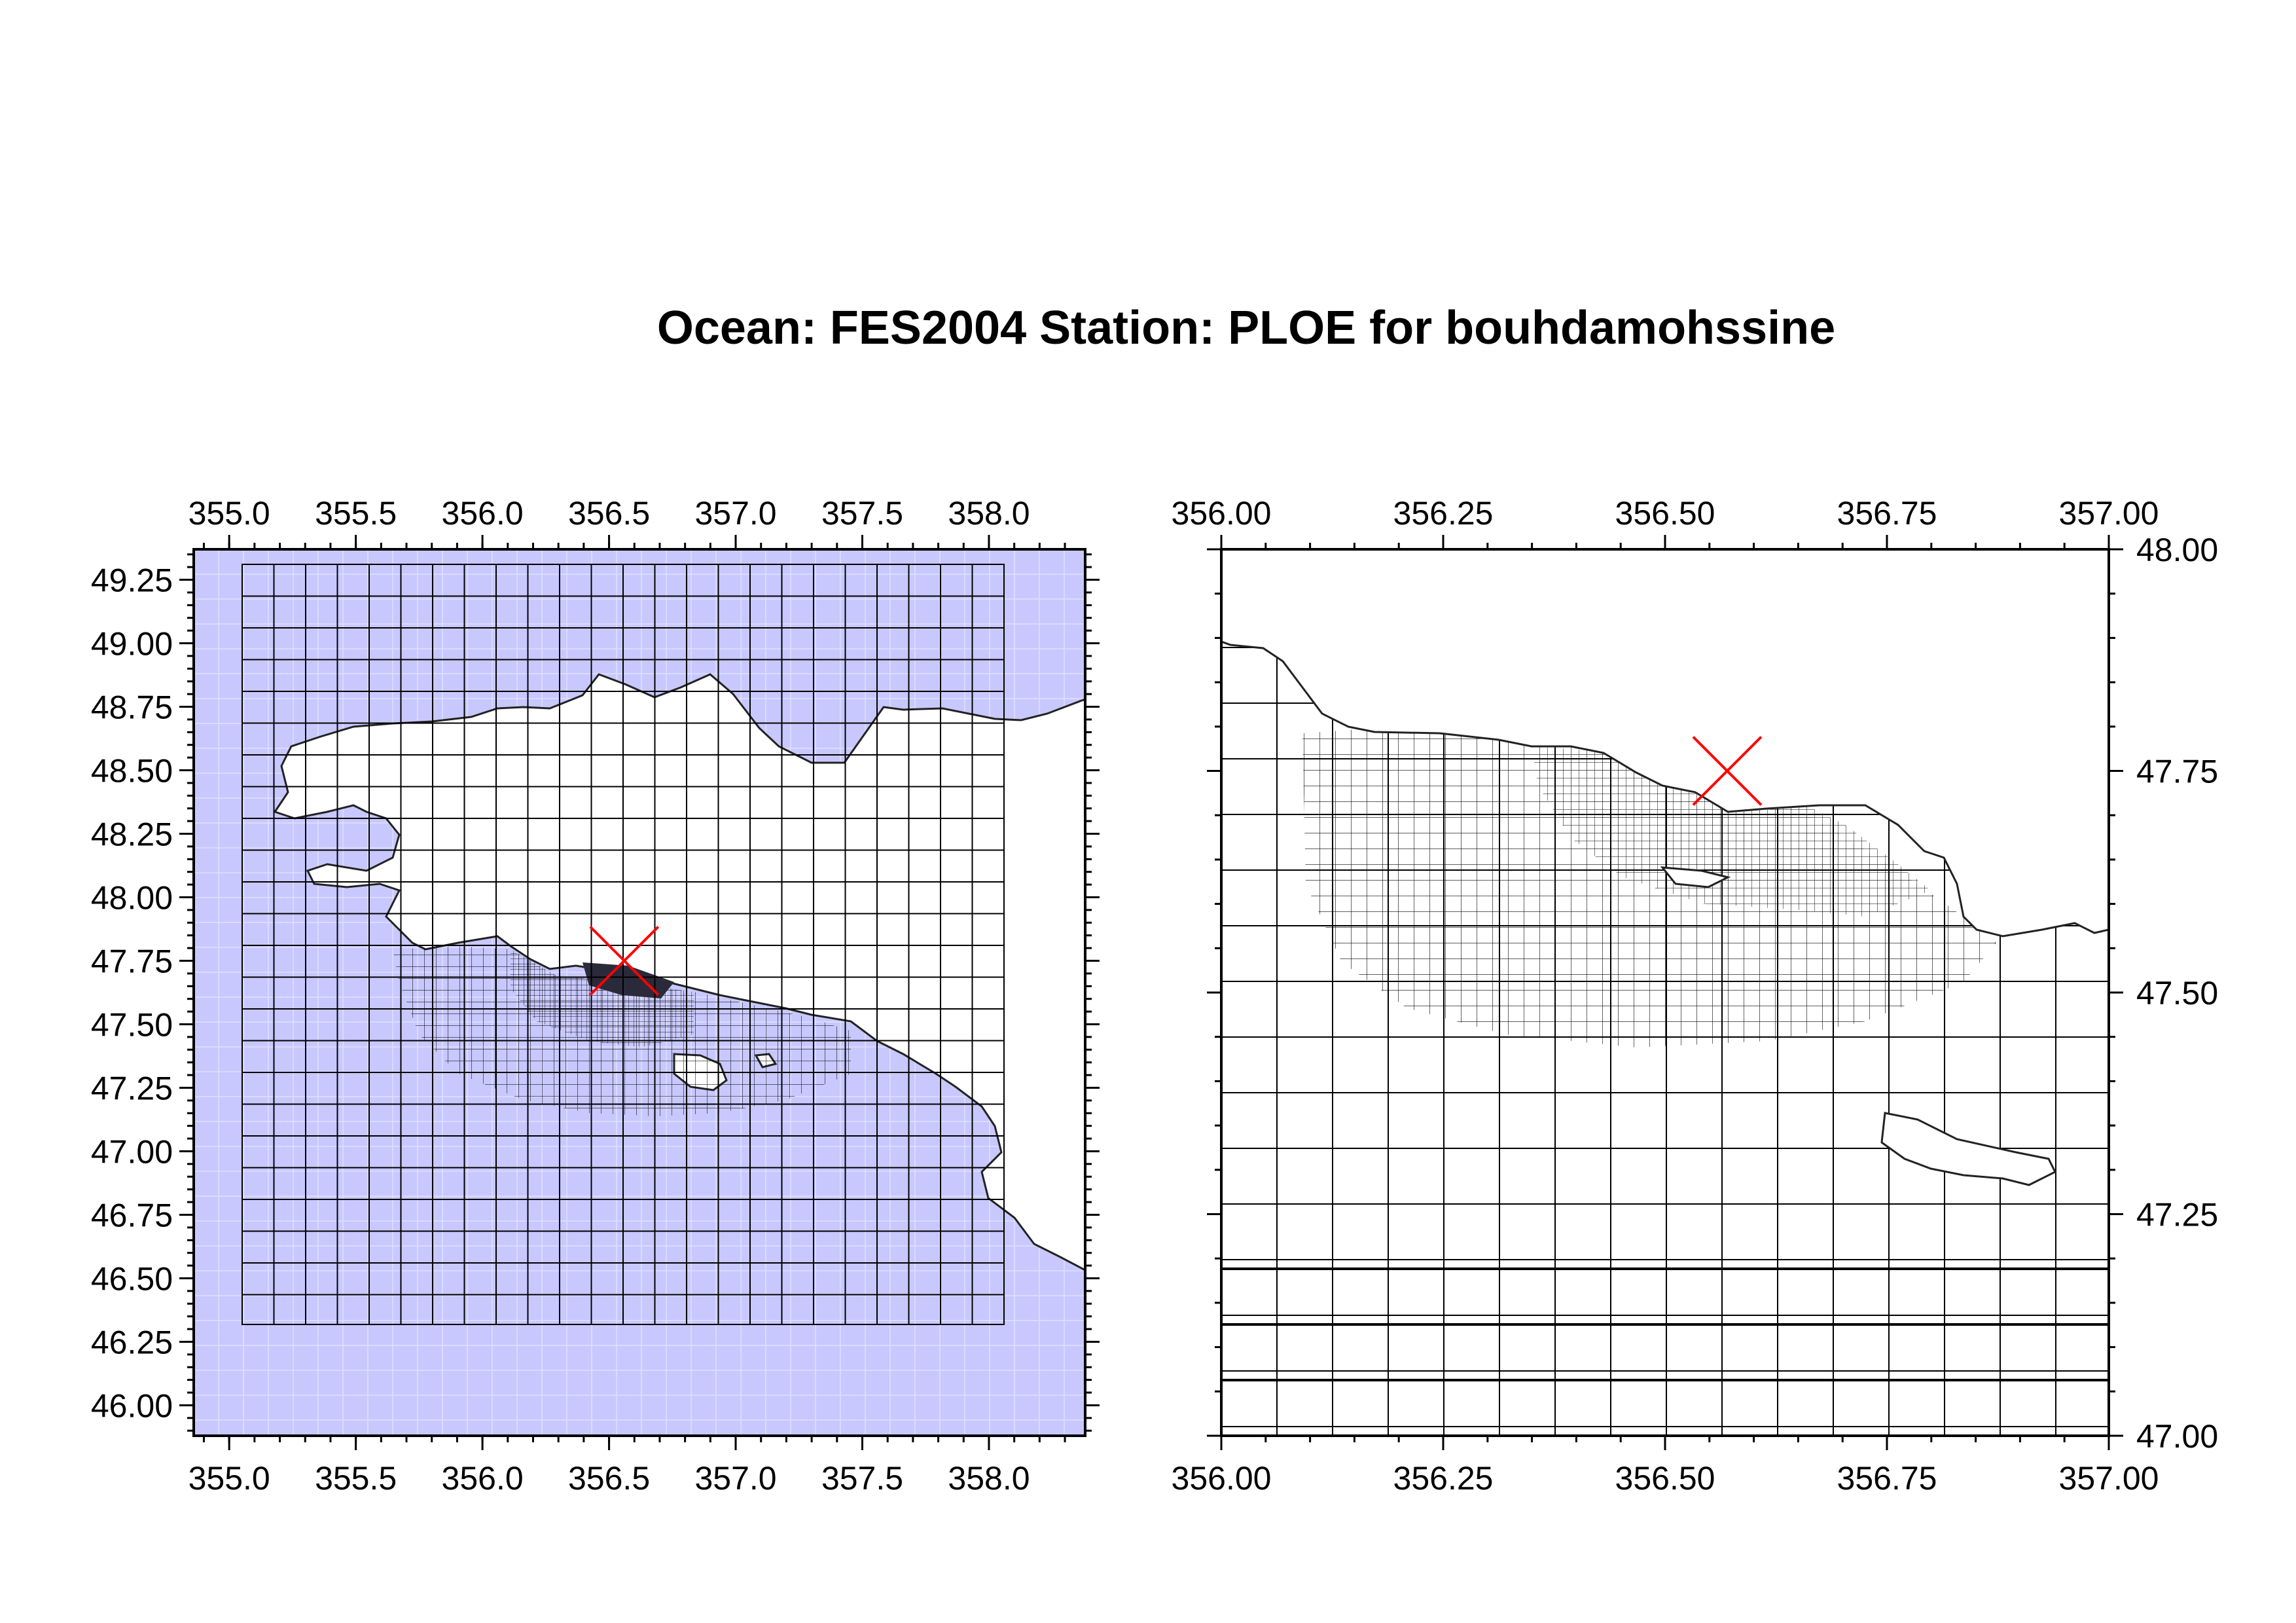  Describe the element at coordinates (628, 980) in the screenshot. I see `dark-mesh-bay` at that location.